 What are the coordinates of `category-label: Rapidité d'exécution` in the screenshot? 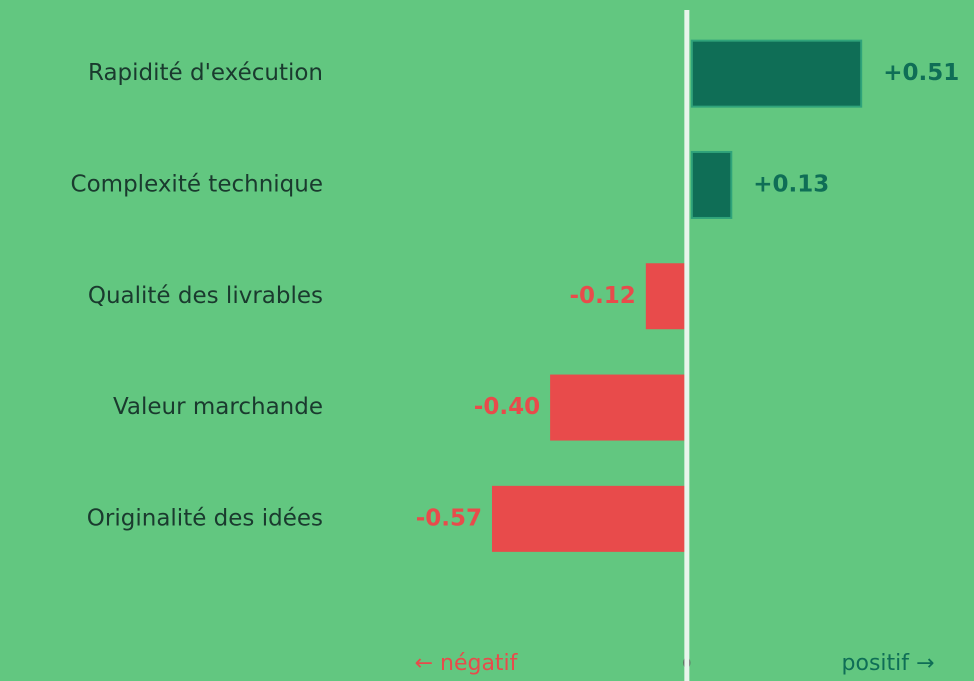 It's located at (205, 73).